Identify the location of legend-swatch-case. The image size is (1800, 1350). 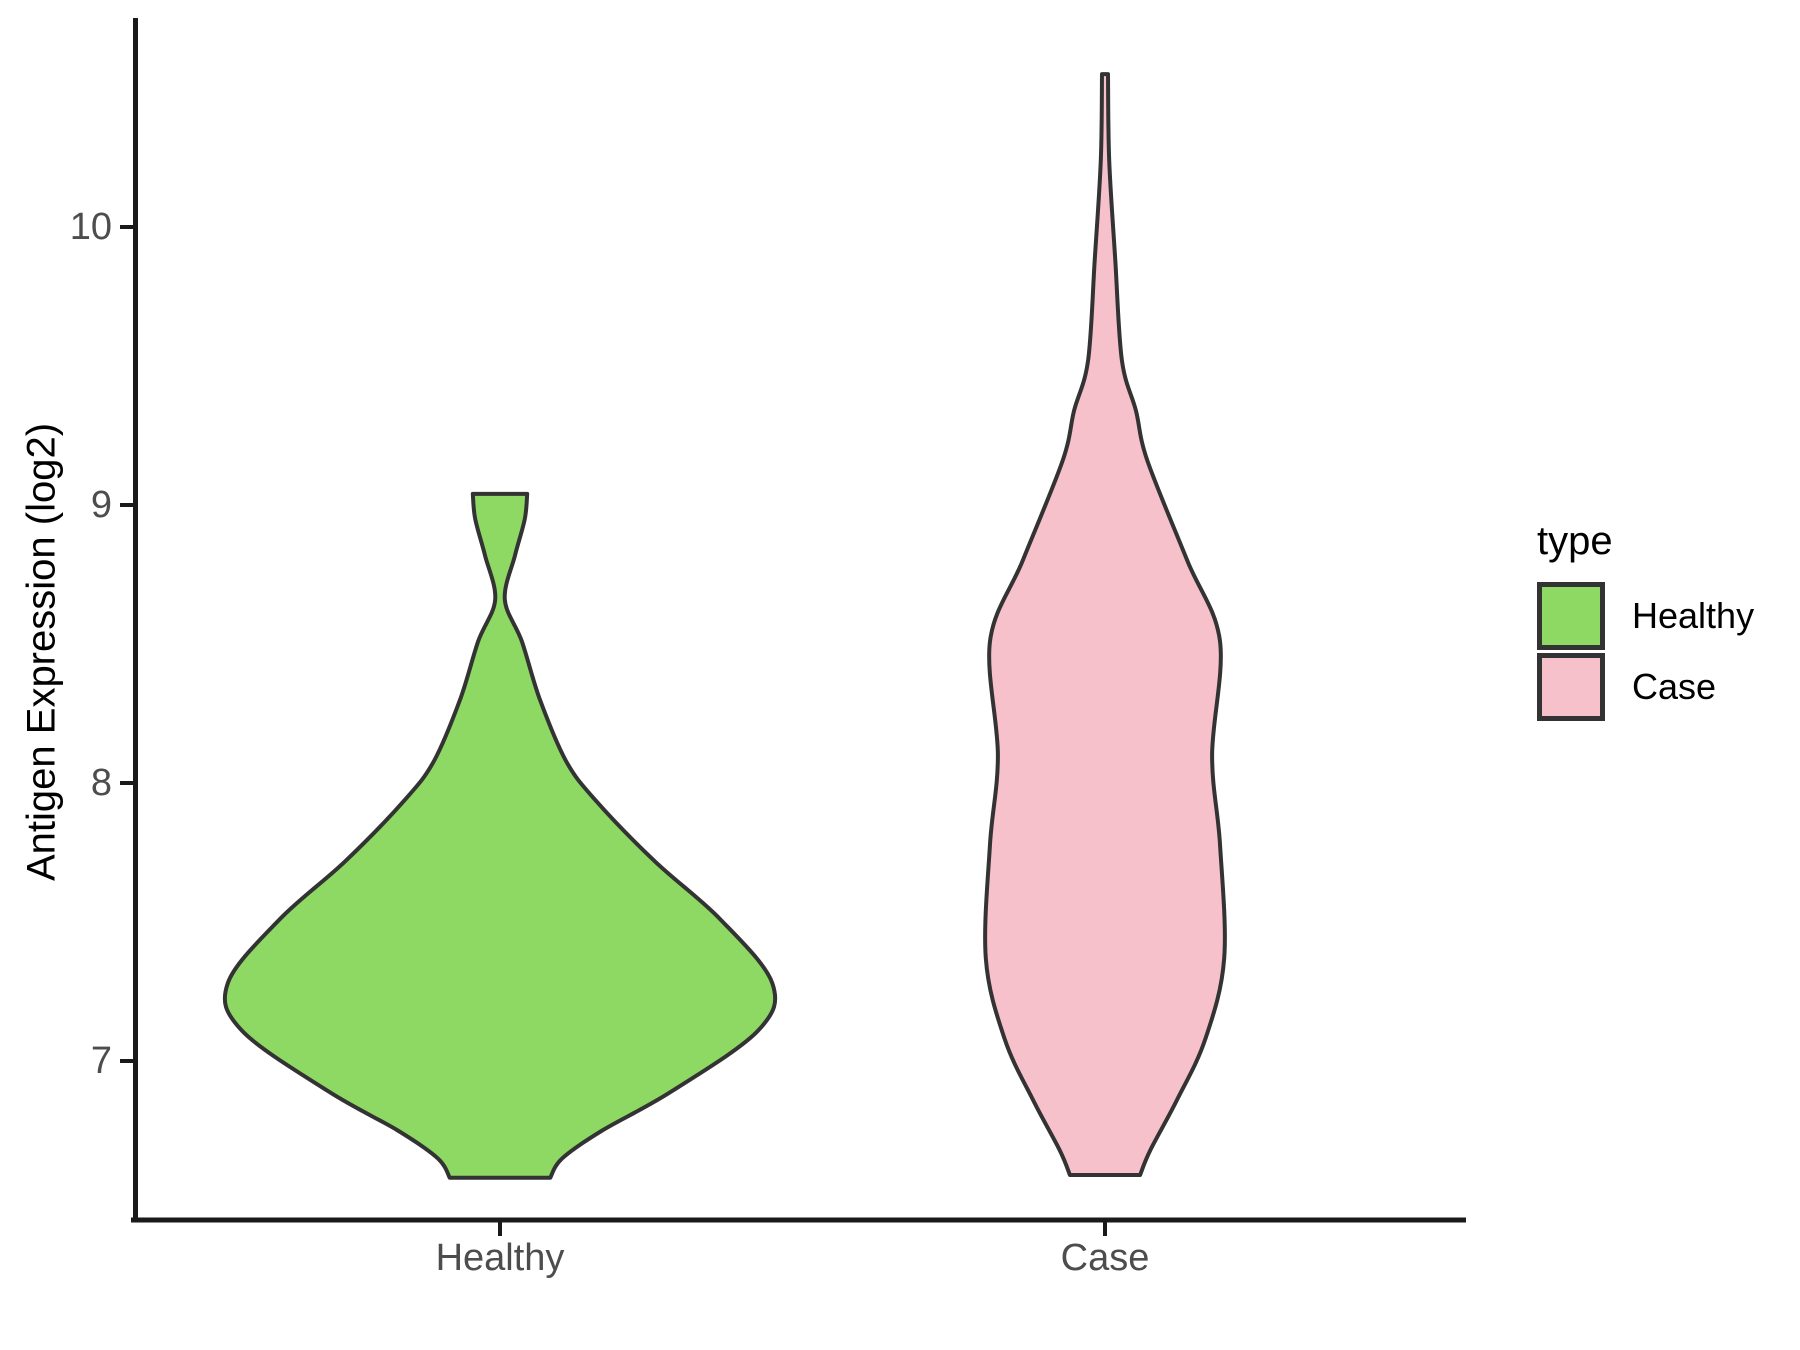
(1571, 687).